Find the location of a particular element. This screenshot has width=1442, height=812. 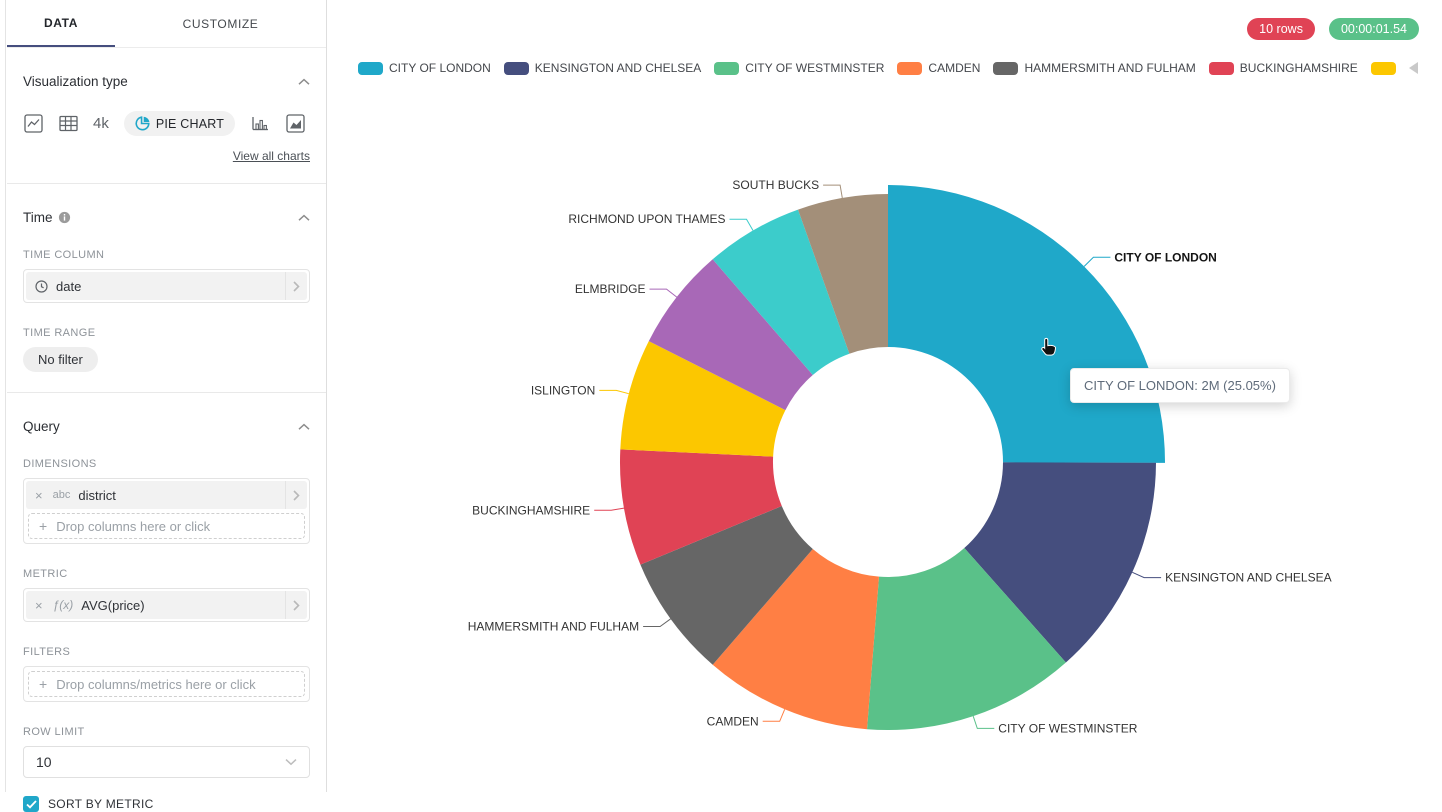

time-column-value: date is located at coordinates (69, 286).